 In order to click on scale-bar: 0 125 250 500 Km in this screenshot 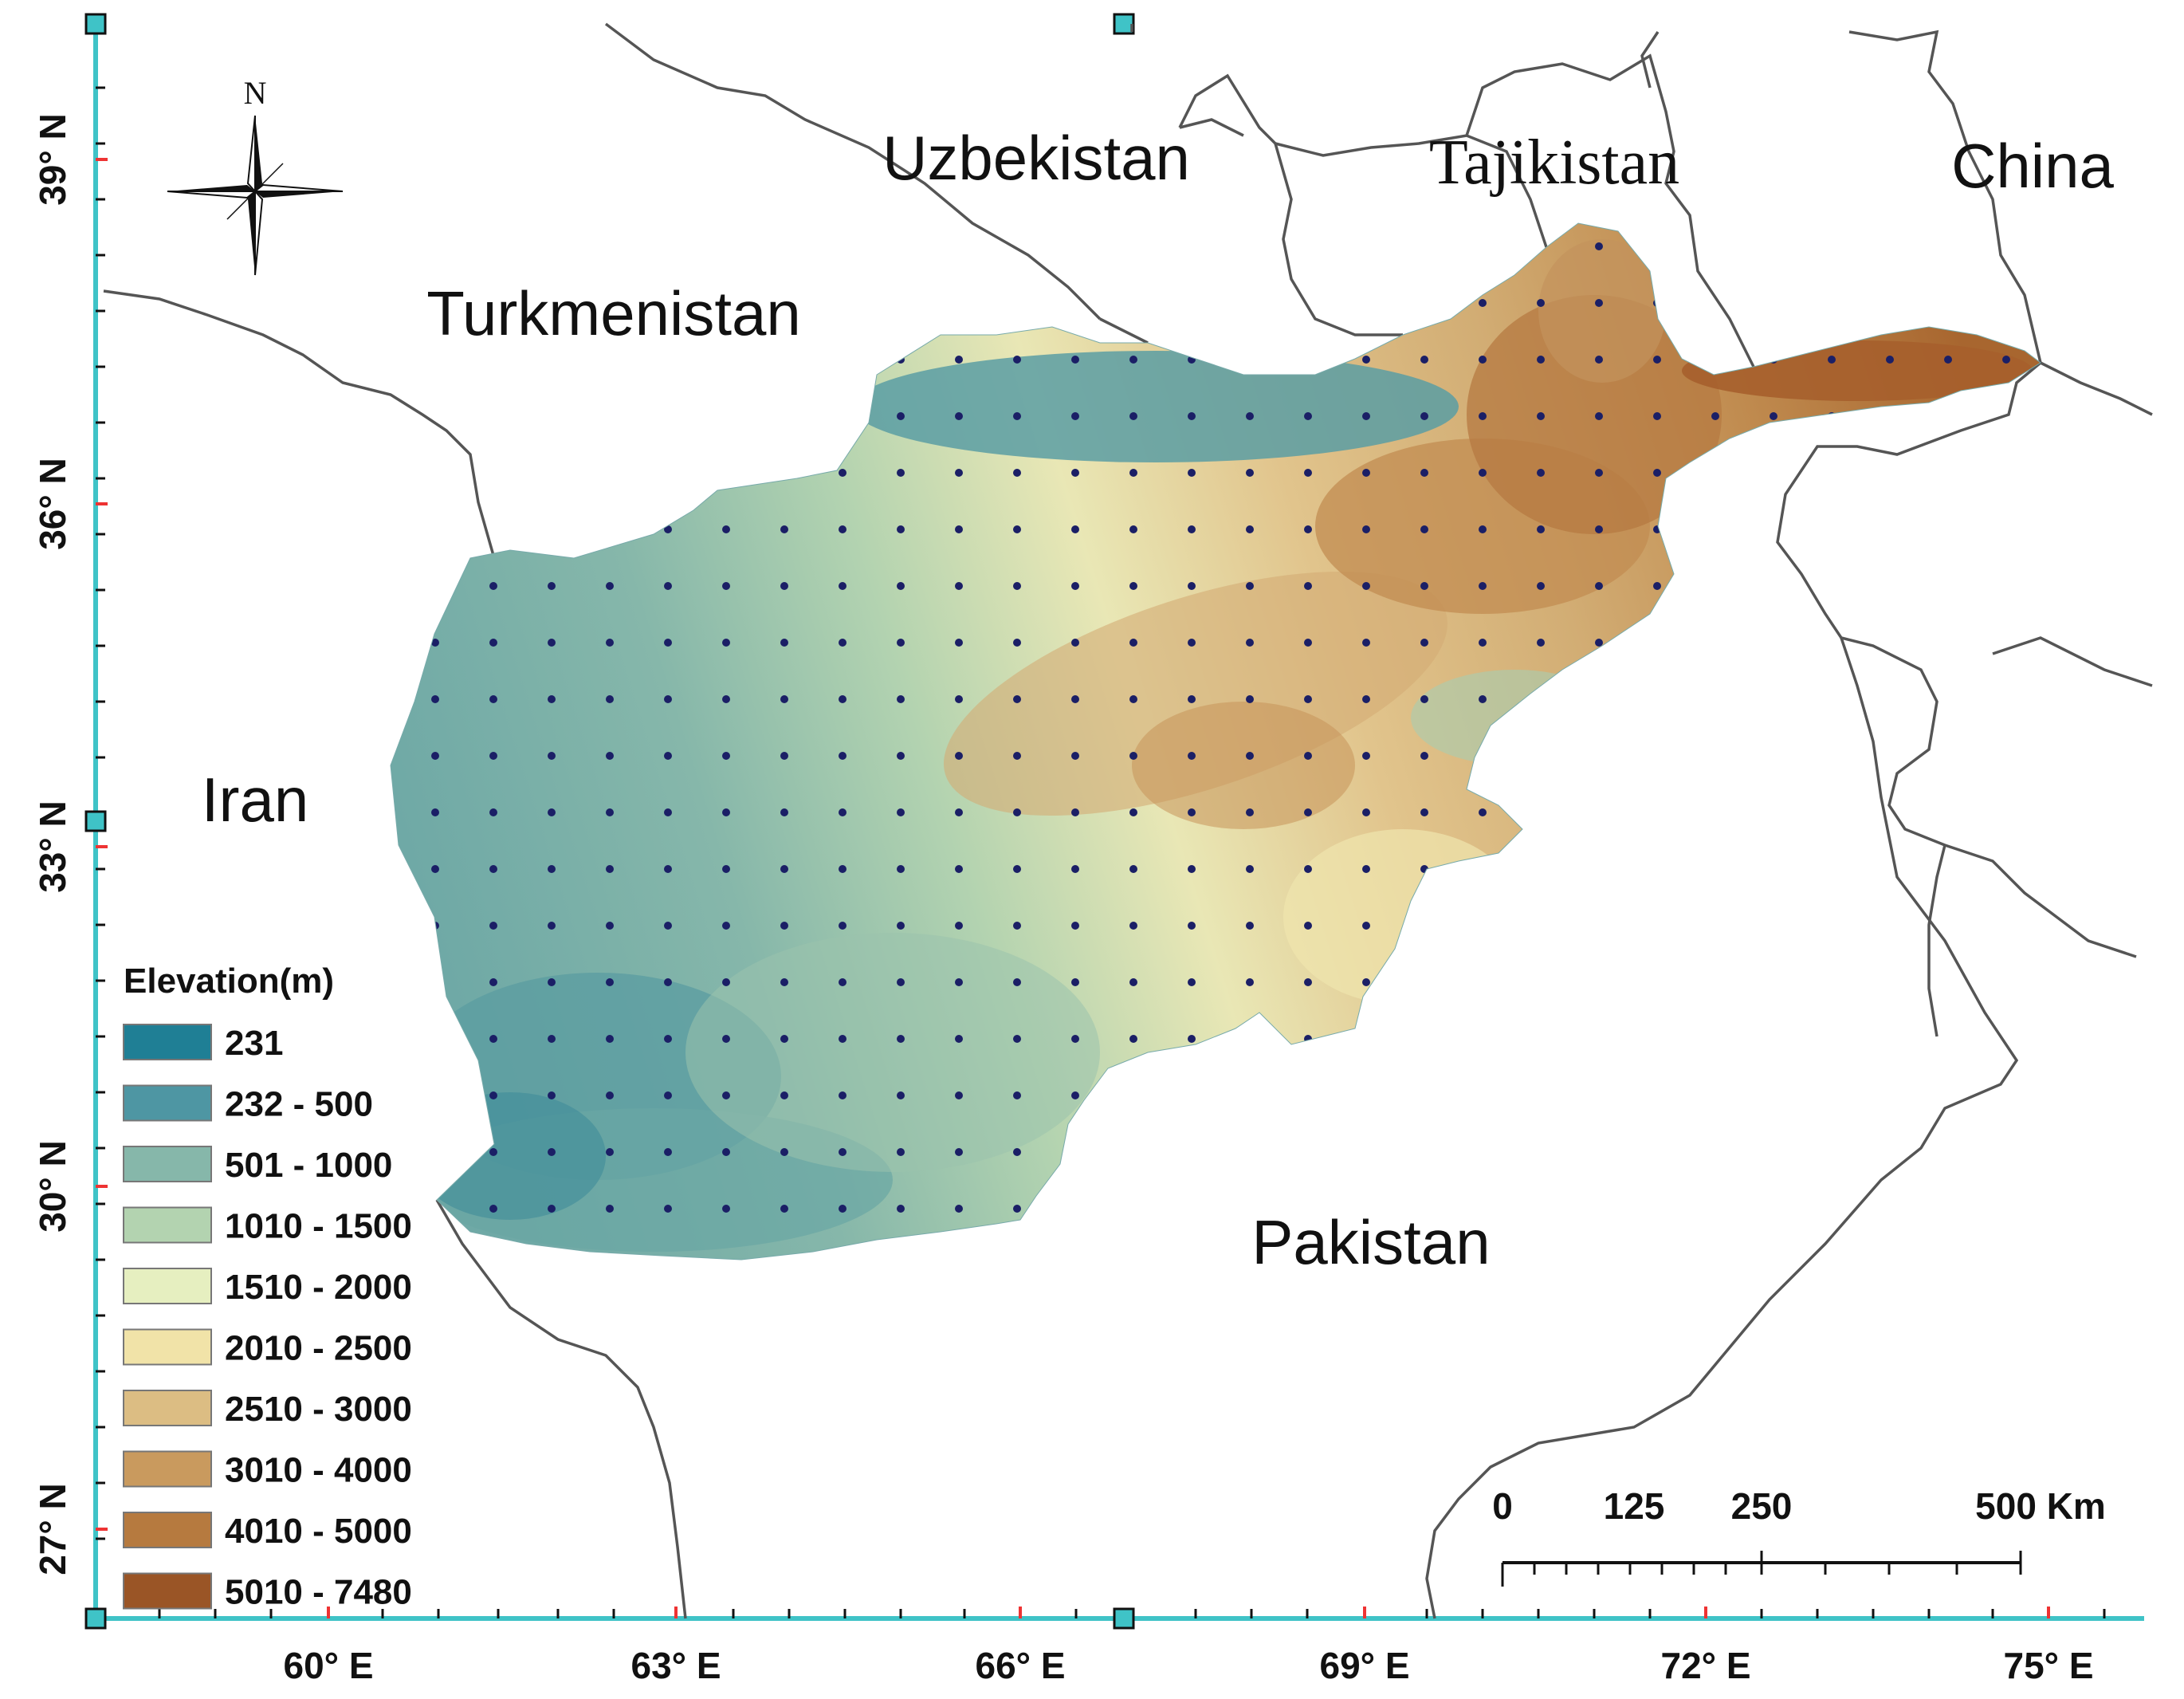, I will do `click(1799, 1536)`.